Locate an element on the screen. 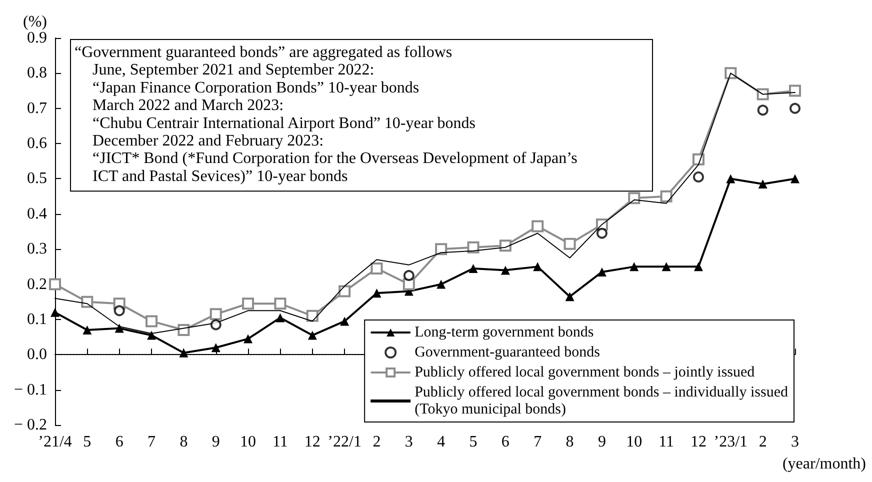  x-tick-label: 4 is located at coordinates (441, 442).